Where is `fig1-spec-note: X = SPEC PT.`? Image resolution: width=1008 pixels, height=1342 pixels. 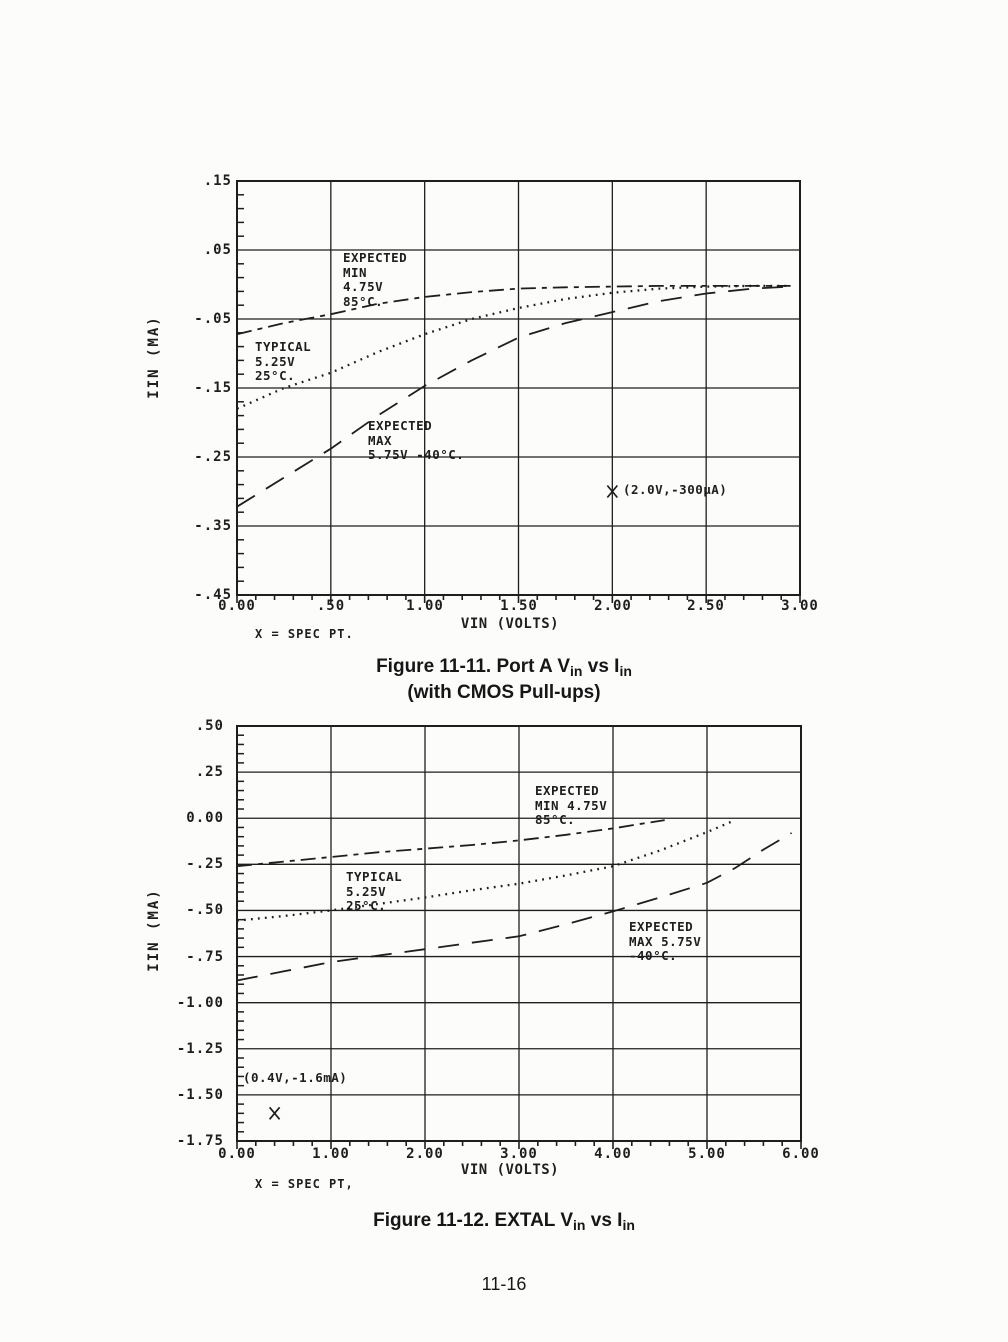 fig1-spec-note: X = SPEC PT. is located at coordinates (304, 634).